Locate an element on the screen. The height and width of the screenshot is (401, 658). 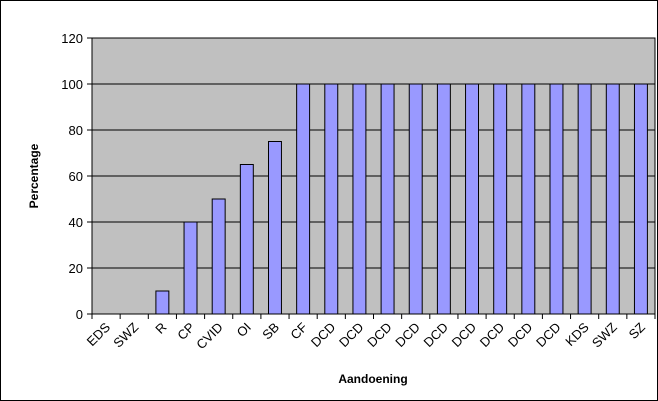
y-tick-label: 80 is located at coordinates (76, 130).